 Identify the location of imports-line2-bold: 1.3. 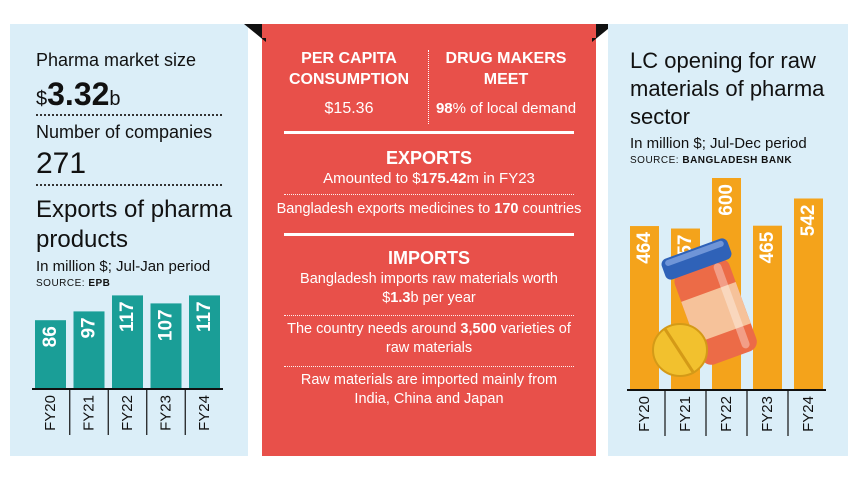
(400, 298).